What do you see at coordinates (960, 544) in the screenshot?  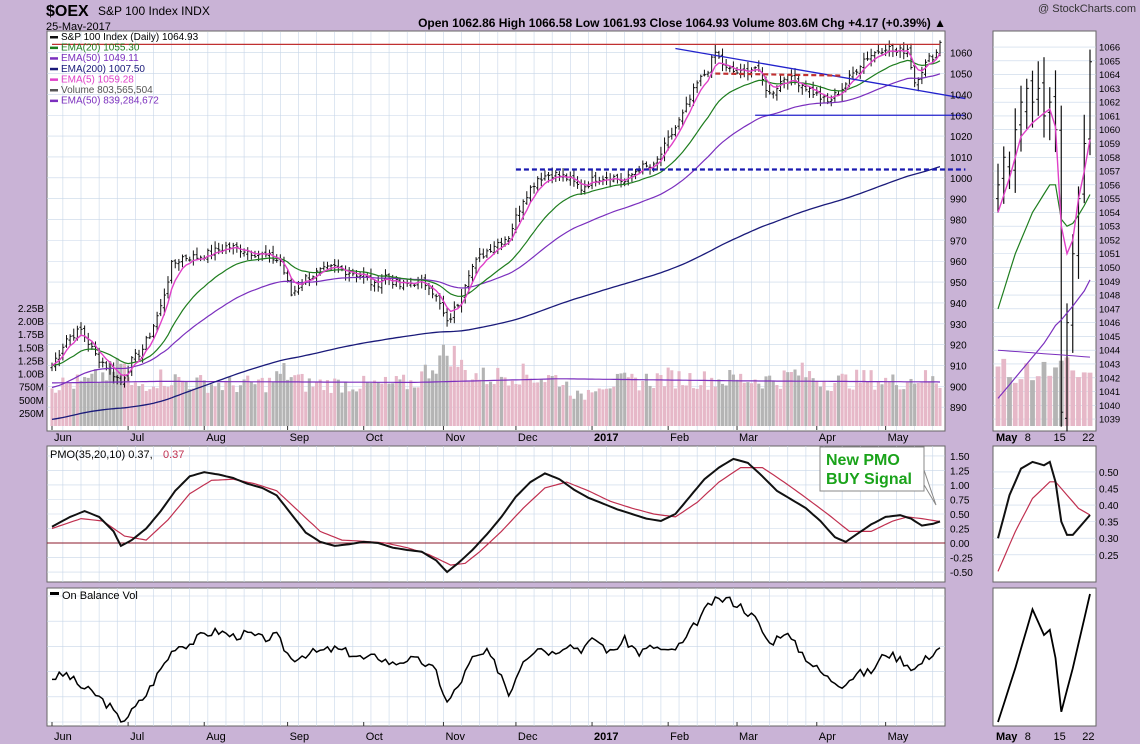 I see `pmo-tick-label: 0.00` at bounding box center [960, 544].